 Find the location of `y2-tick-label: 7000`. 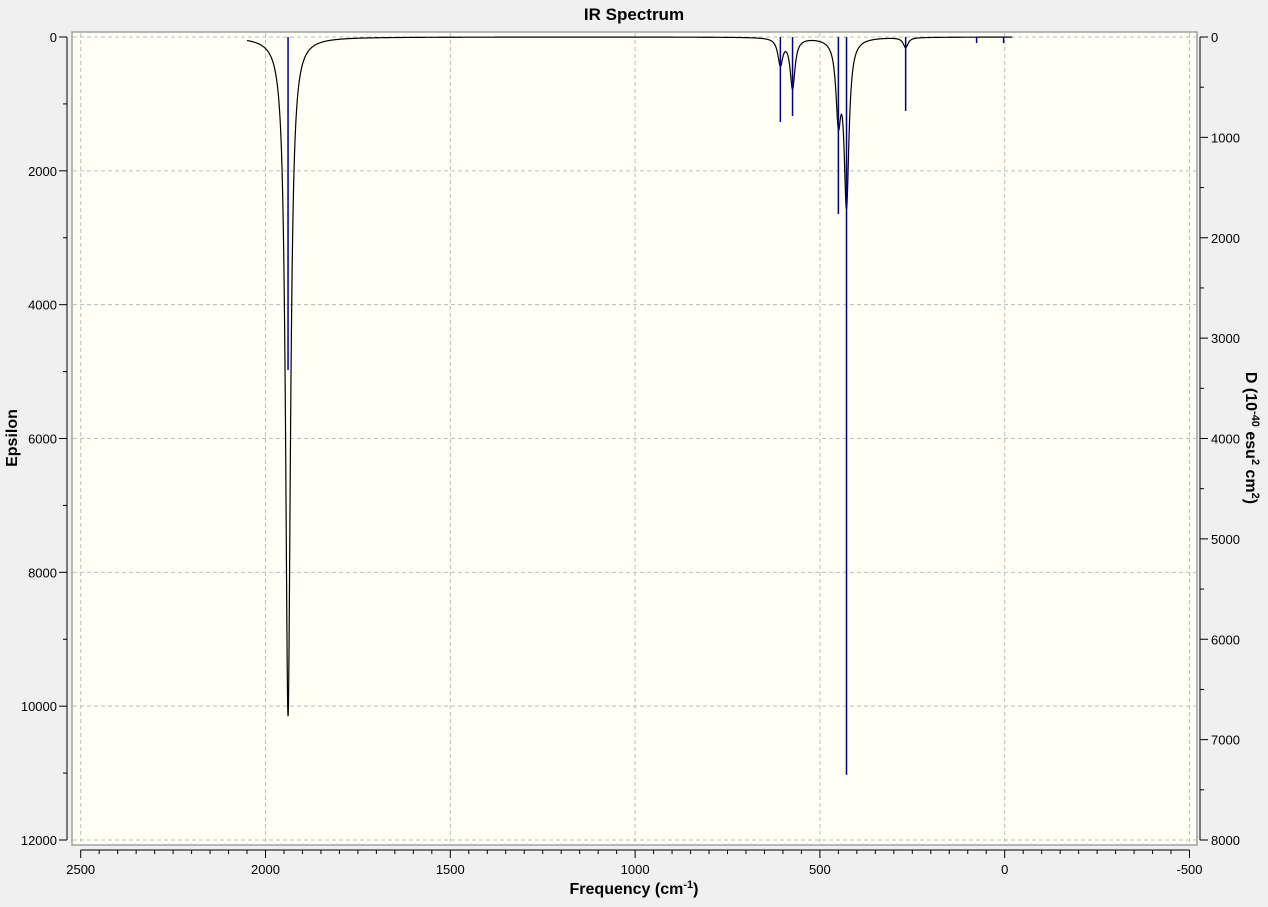

y2-tick-label: 7000 is located at coordinates (1225, 740).